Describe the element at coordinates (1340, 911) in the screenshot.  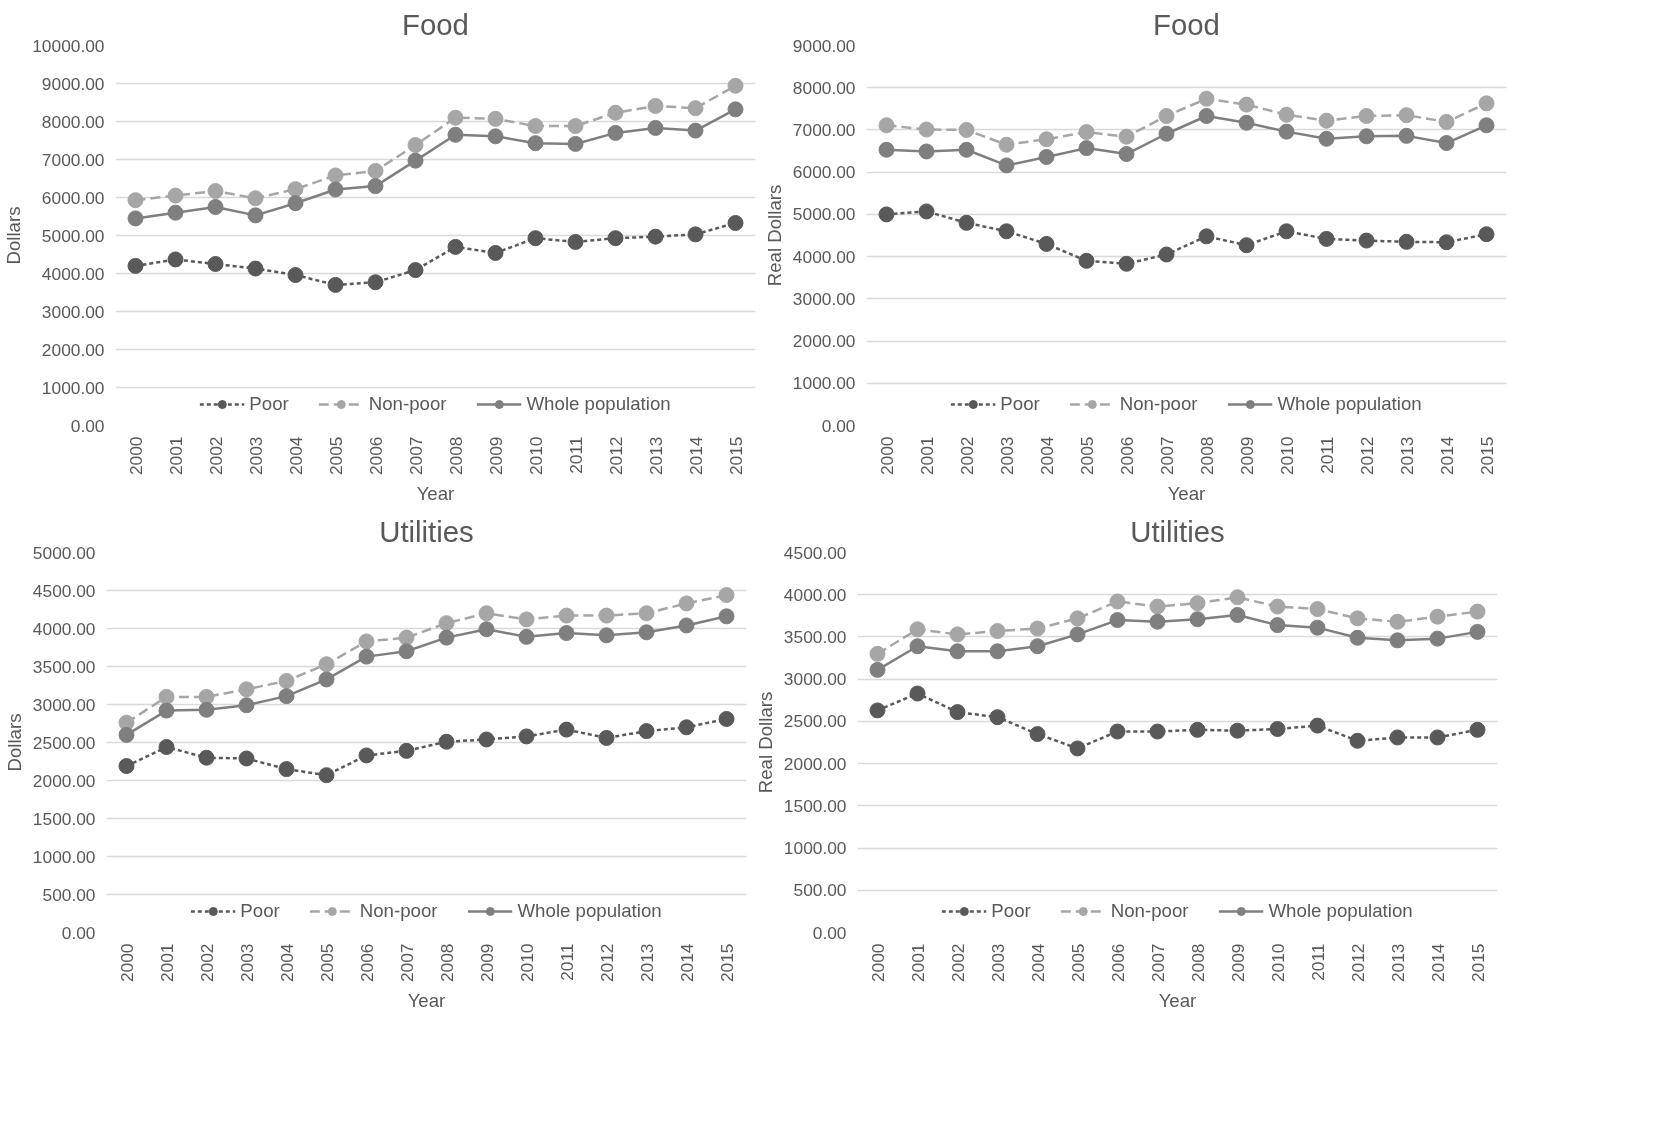
I see `legend-label: Whole population` at that location.